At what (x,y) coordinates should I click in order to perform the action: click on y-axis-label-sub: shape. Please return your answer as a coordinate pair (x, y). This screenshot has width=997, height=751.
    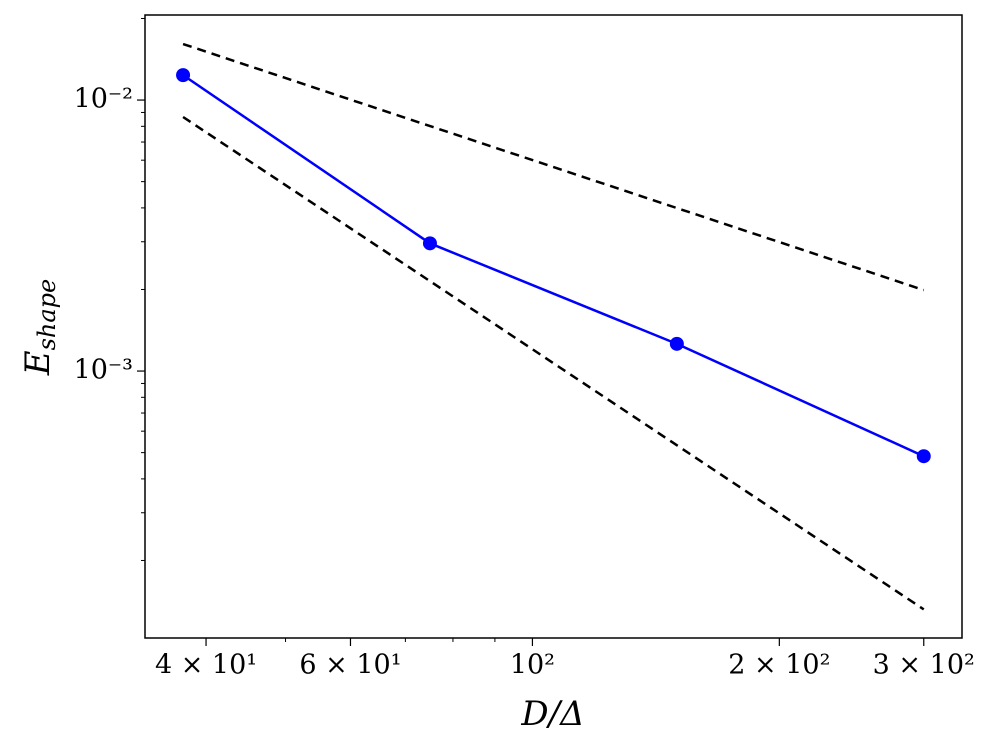
    Looking at the image, I should click on (47, 315).